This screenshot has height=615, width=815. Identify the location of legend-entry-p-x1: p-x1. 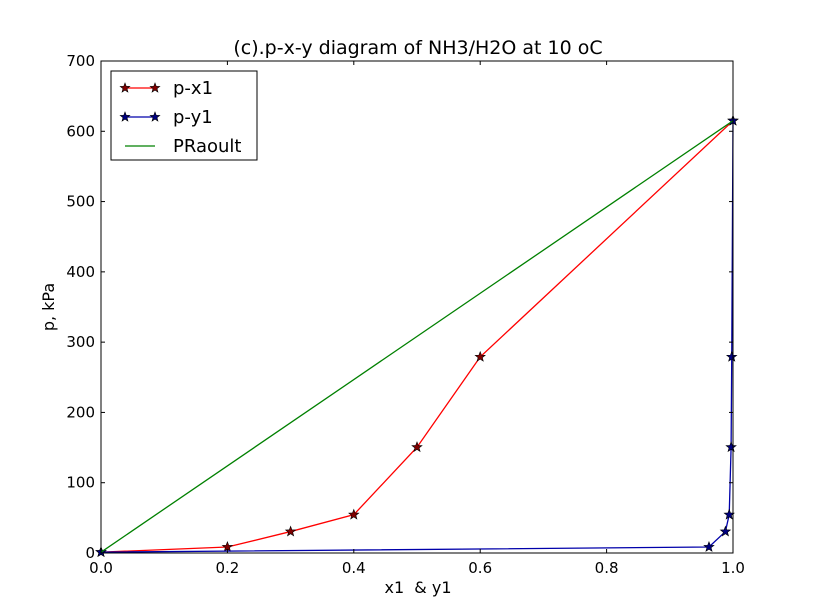
(166, 88).